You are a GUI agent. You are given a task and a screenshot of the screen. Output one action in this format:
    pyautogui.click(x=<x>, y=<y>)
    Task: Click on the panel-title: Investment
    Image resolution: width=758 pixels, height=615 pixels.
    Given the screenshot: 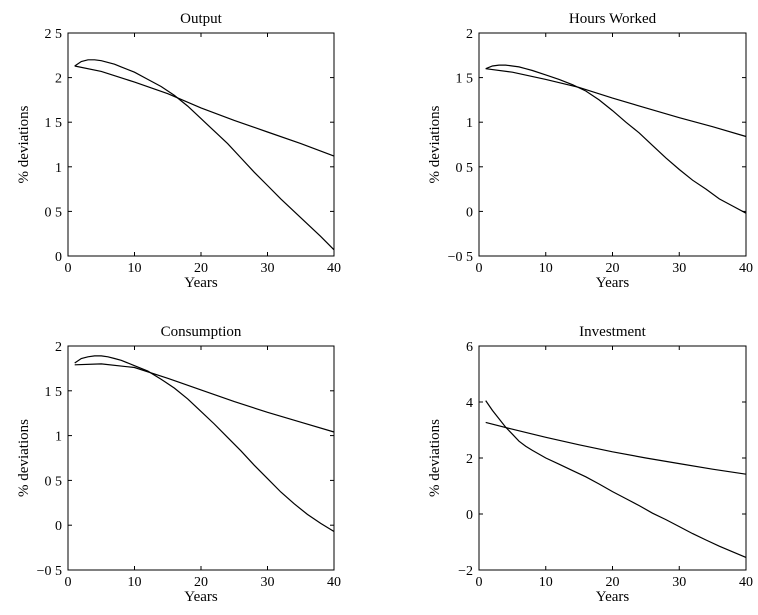 What is the action you would take?
    pyautogui.click(x=612, y=332)
    